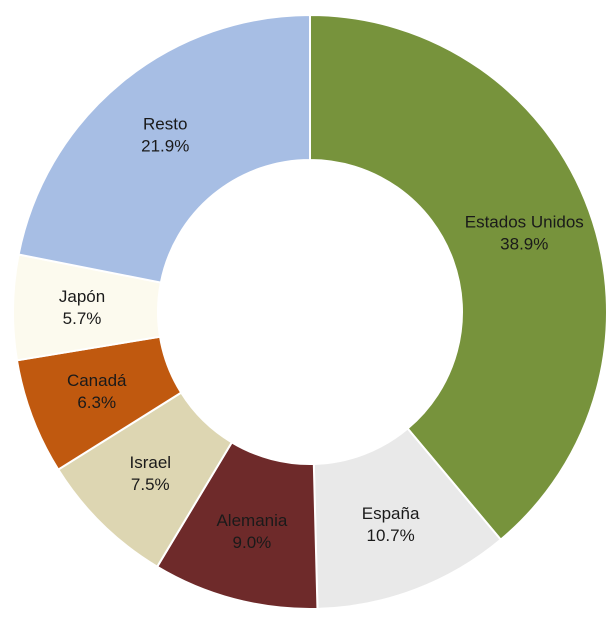  Describe the element at coordinates (165, 123) in the screenshot. I see `slice-label: Resto` at that location.